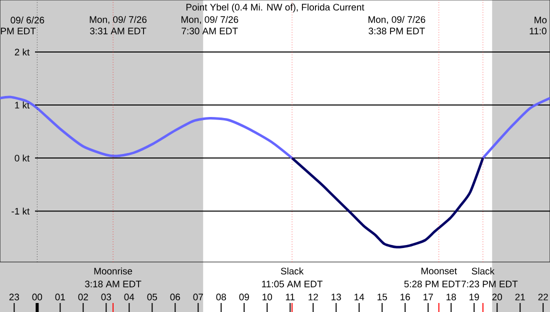 The image size is (550, 312). What do you see at coordinates (22, 158) in the screenshot?
I see `y-tick-label: 0 kt` at bounding box center [22, 158].